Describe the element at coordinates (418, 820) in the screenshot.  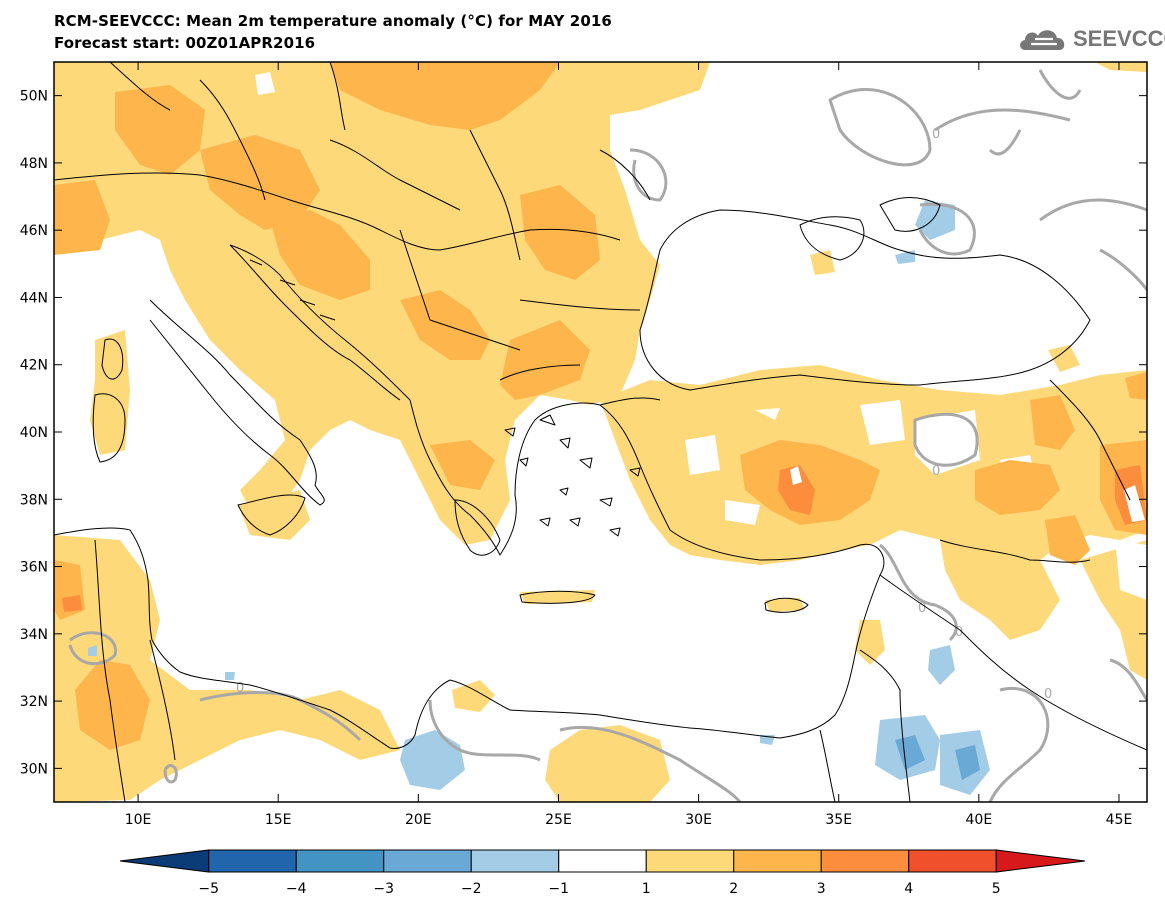
I see `lon-tick-label: 20E` at that location.